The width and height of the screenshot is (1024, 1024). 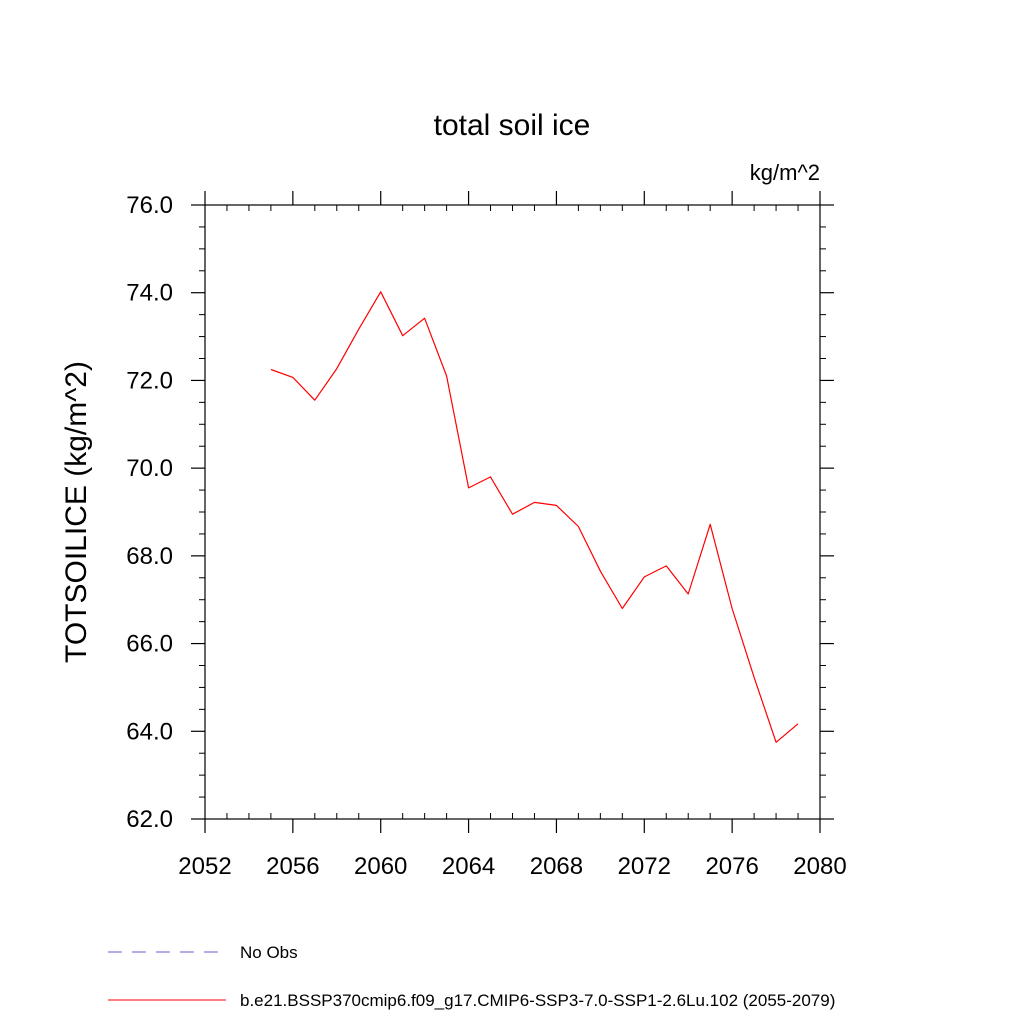 What do you see at coordinates (149, 205) in the screenshot?
I see `y-tick-label: 76.0` at bounding box center [149, 205].